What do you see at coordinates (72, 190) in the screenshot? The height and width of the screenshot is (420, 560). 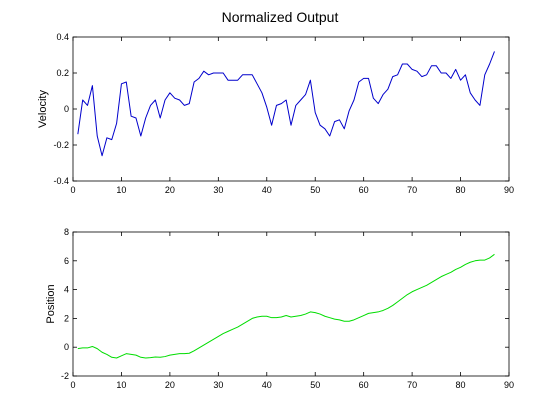 I see `velocity-xtick-label: 0` at bounding box center [72, 190].